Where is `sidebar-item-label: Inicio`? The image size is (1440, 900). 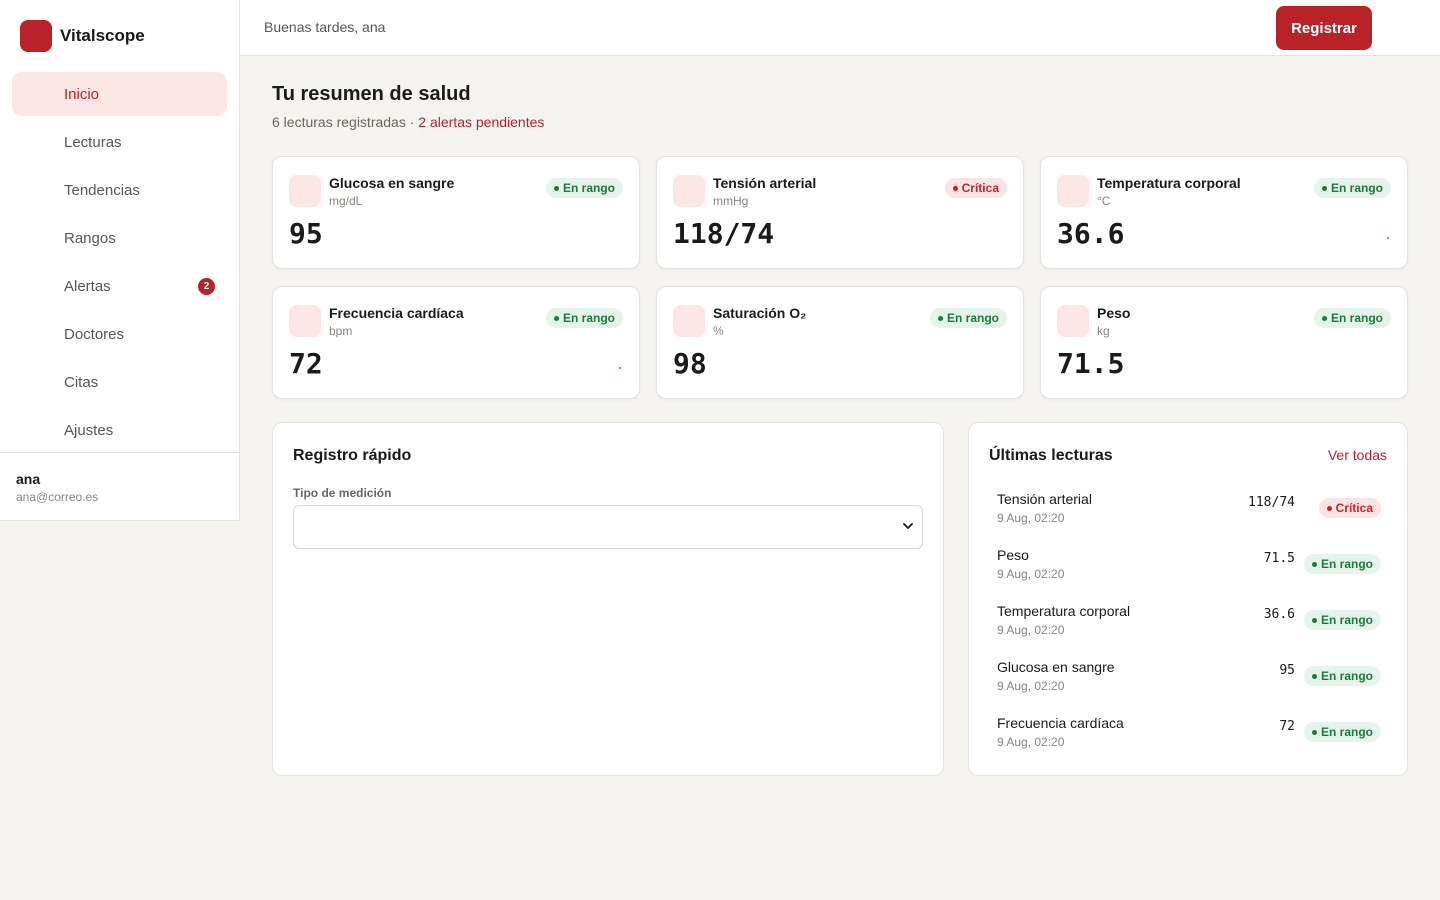 sidebar-item-label: Inicio is located at coordinates (82, 94).